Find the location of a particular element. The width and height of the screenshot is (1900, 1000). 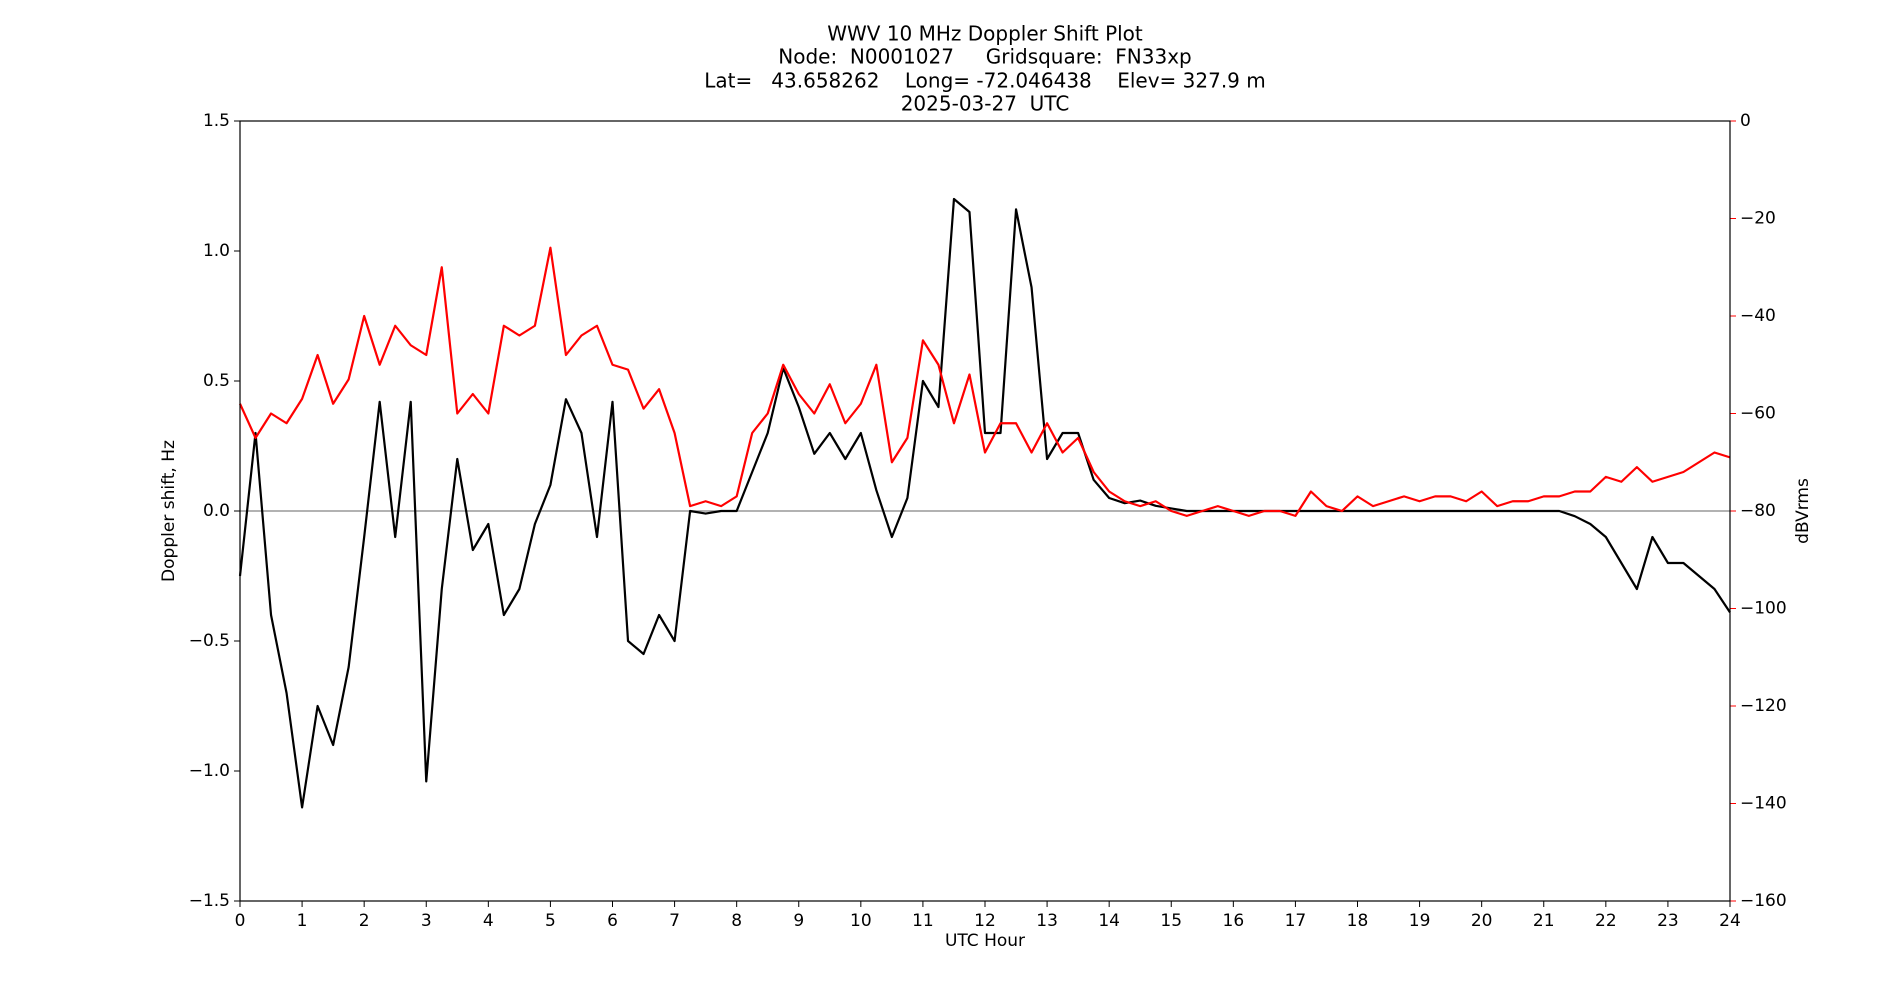

x-tick-label: 13 is located at coordinates (1047, 921).